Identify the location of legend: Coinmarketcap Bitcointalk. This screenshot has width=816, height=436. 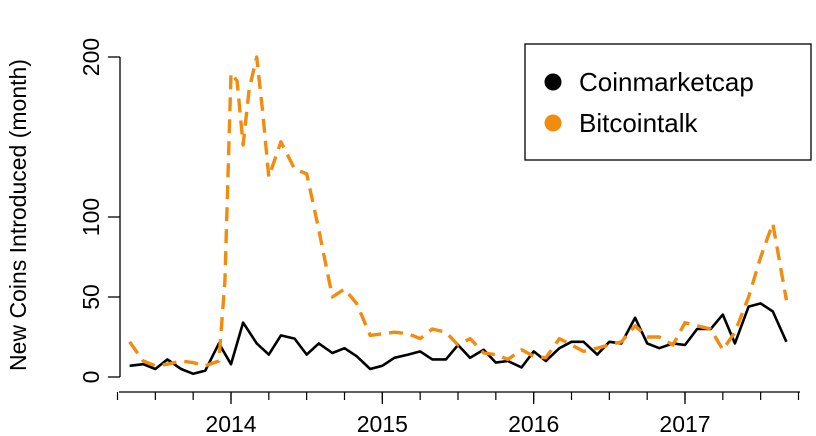
(668, 102).